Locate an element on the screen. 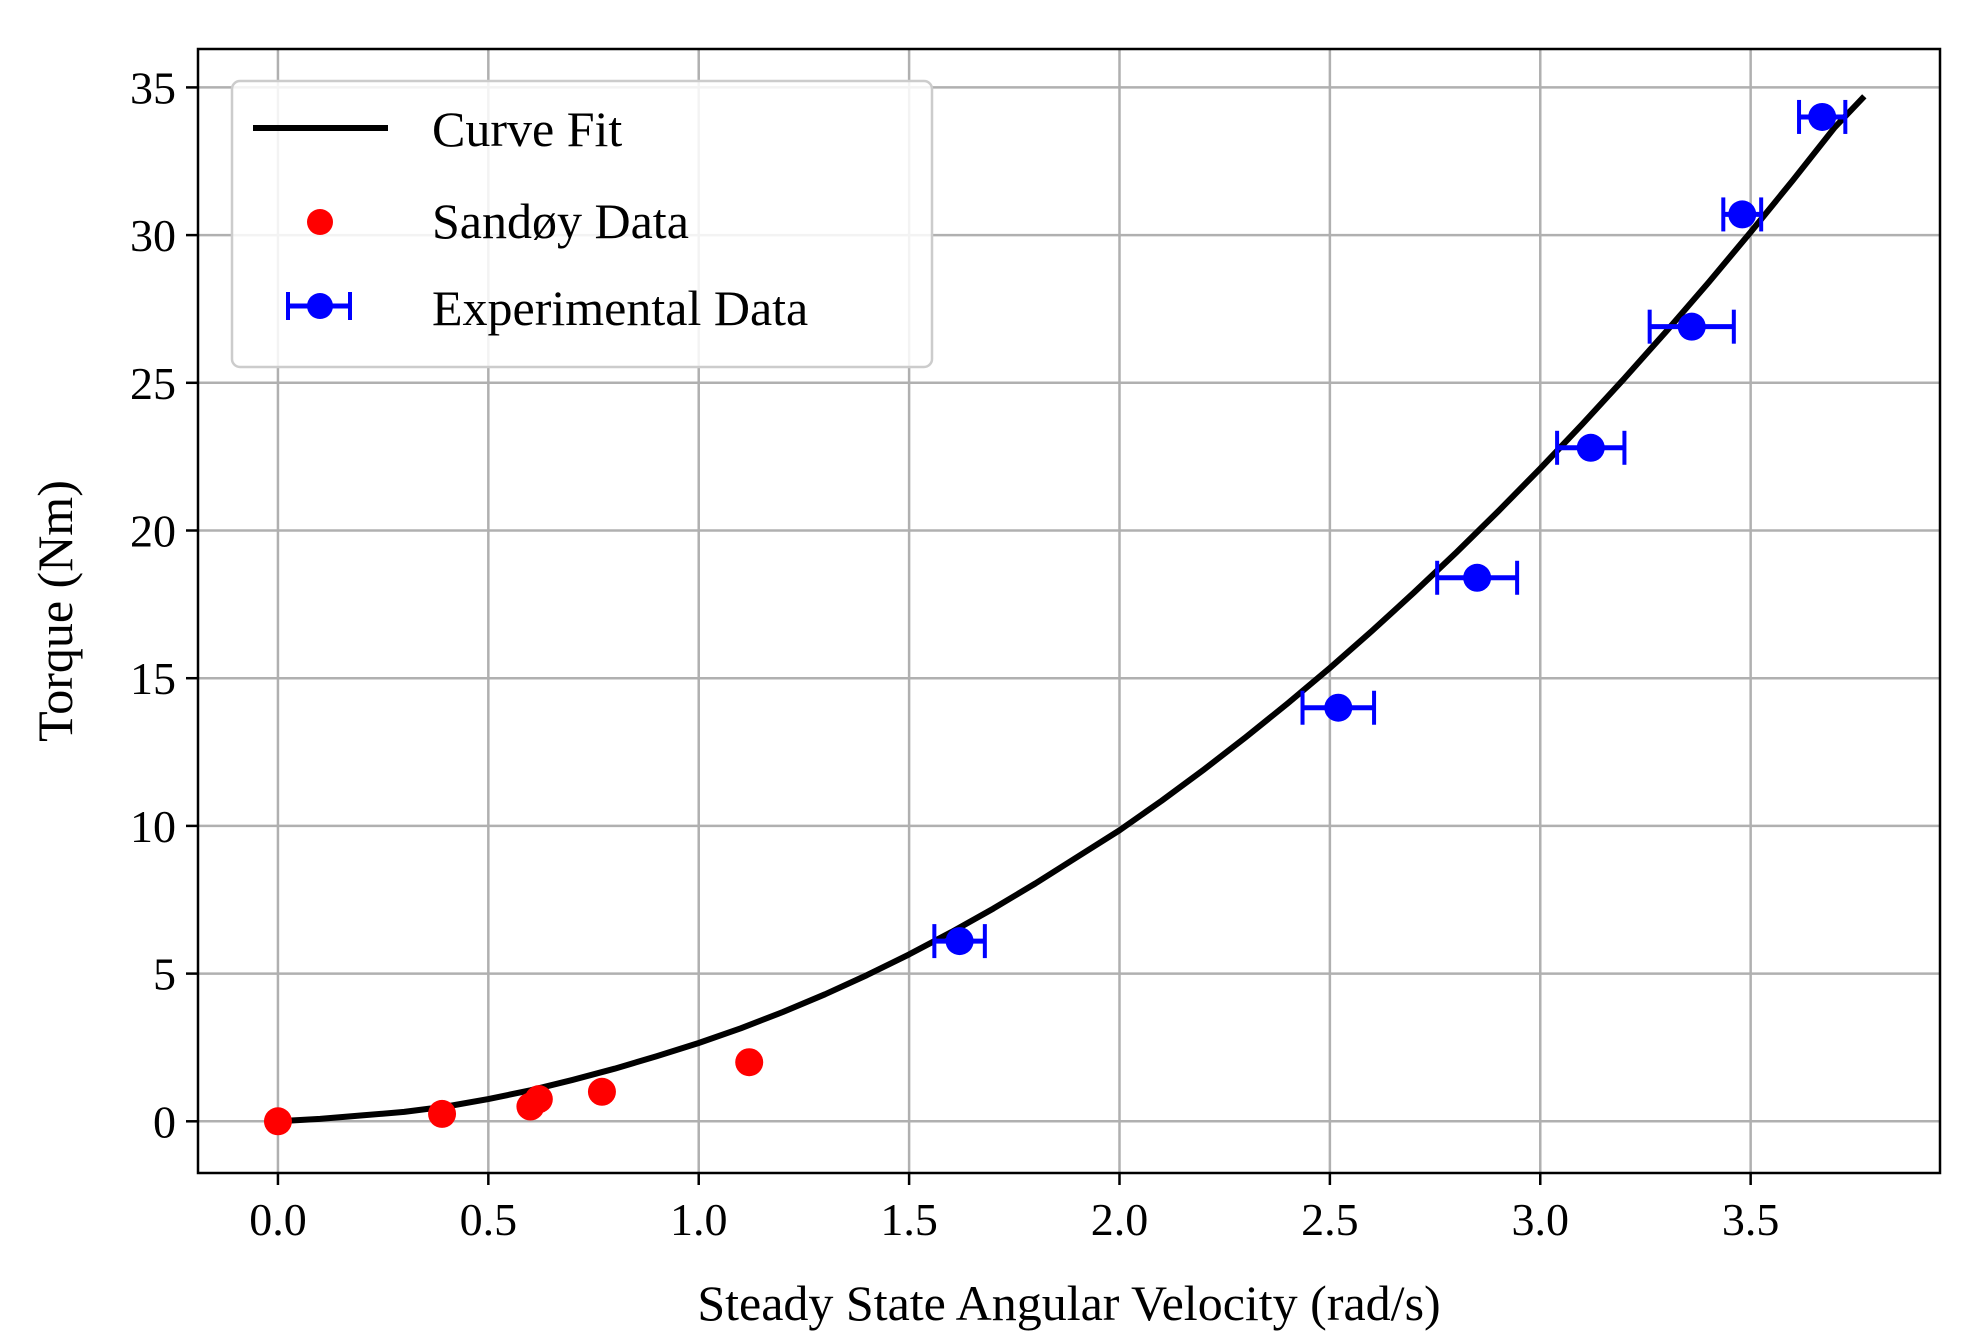 This screenshot has height=1344, width=1973. y-tick-label: 5 is located at coordinates (164, 974).